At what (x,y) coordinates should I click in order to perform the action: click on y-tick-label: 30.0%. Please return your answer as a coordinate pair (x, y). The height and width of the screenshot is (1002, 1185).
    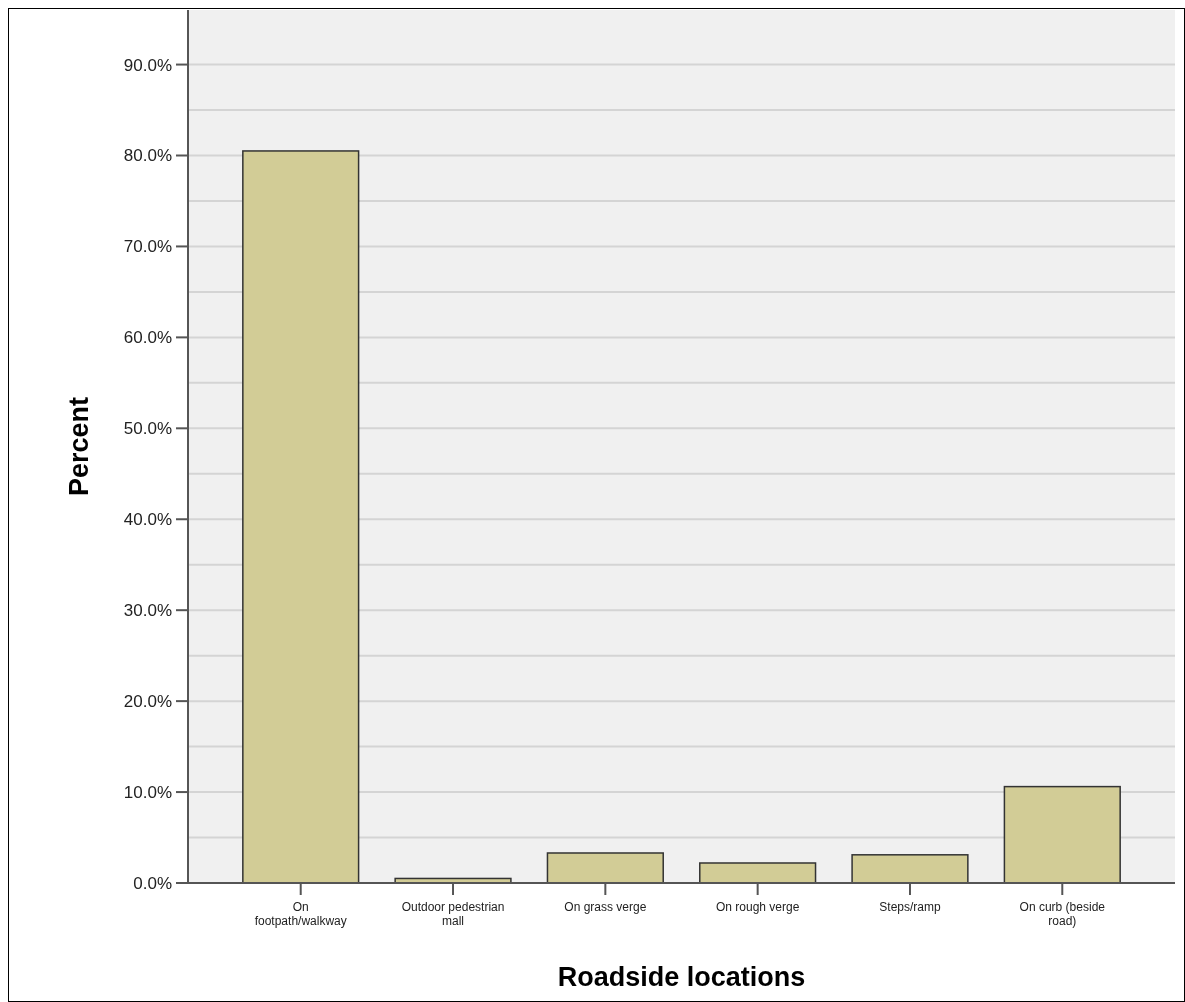
    Looking at the image, I should click on (147, 611).